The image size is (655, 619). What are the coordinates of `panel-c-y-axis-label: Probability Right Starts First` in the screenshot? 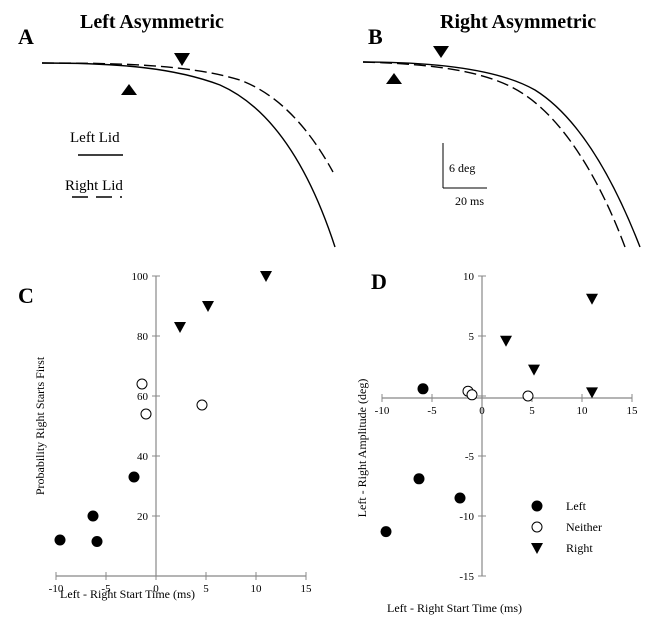 It's located at (40, 425).